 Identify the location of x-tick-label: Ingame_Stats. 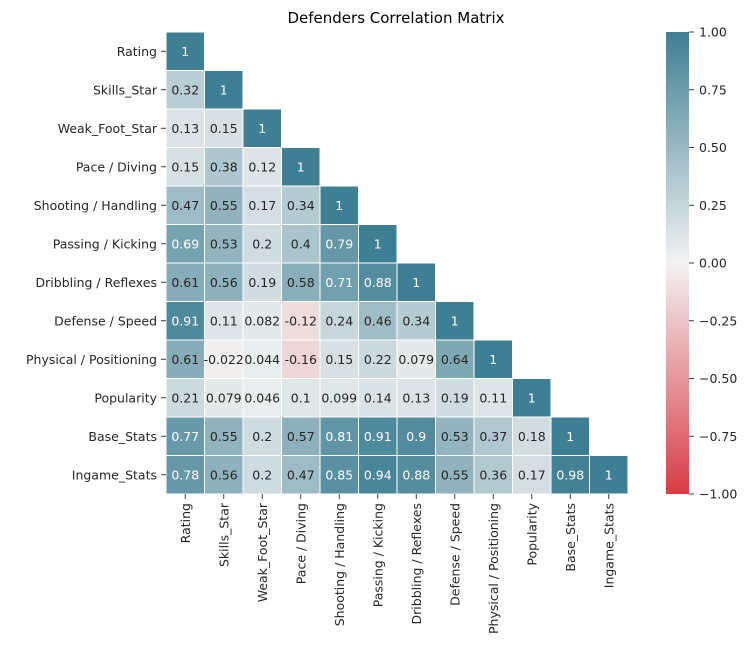
(608, 545).